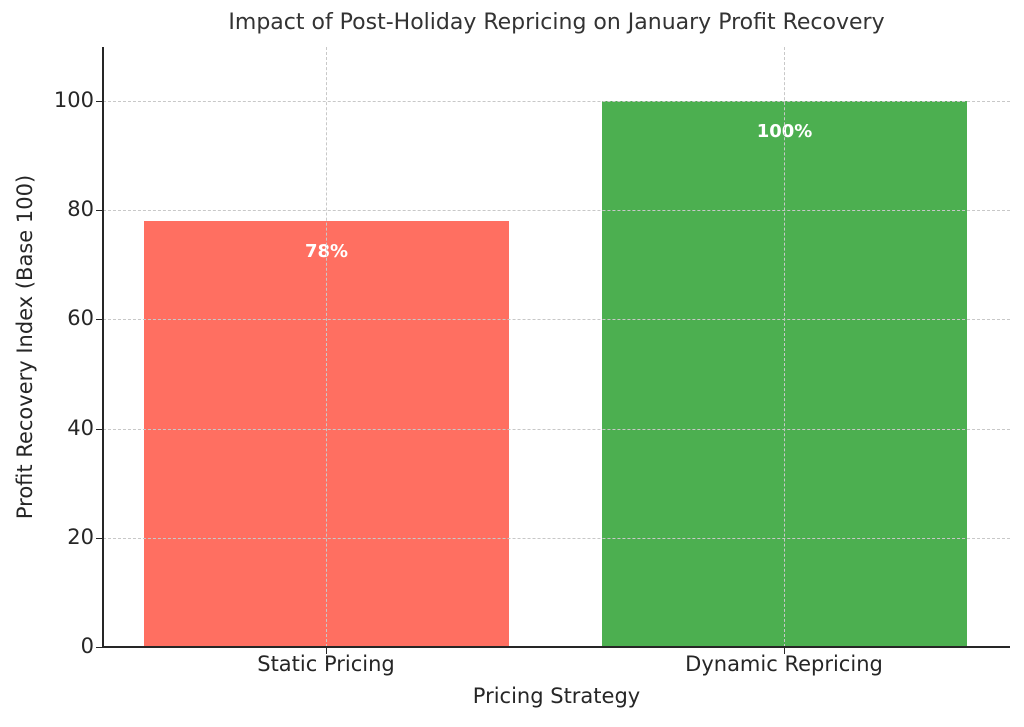 Image resolution: width=1024 pixels, height=727 pixels. I want to click on x-axis-spine, so click(556, 647).